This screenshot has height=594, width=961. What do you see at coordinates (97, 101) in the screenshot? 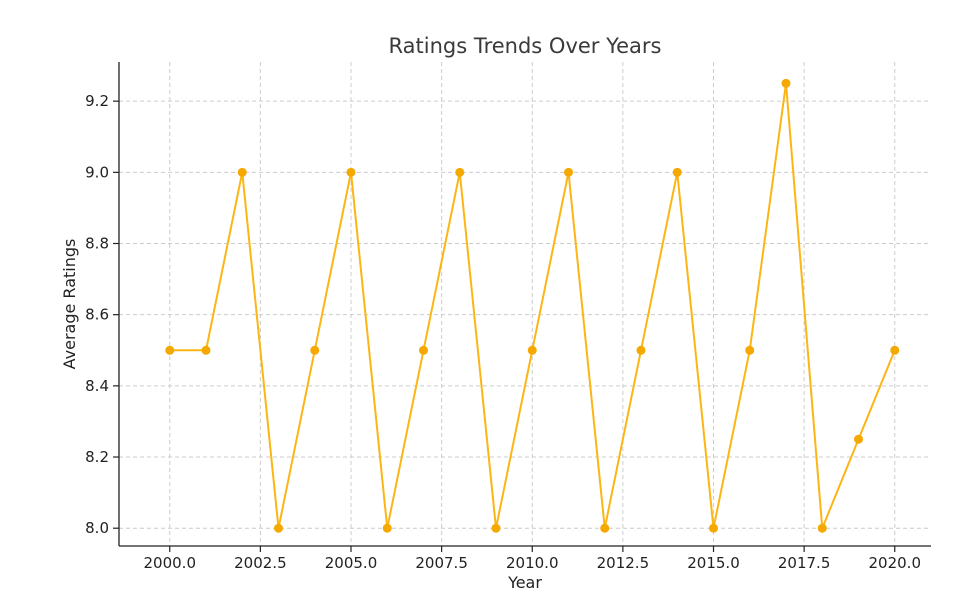
I see `y-tick-label: 9.2` at bounding box center [97, 101].